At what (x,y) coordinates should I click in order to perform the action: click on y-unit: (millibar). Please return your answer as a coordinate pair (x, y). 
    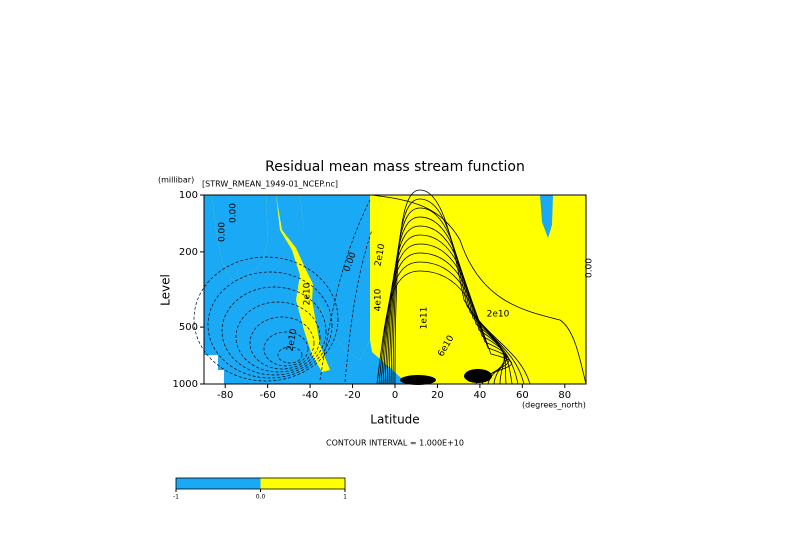
    Looking at the image, I should click on (176, 180).